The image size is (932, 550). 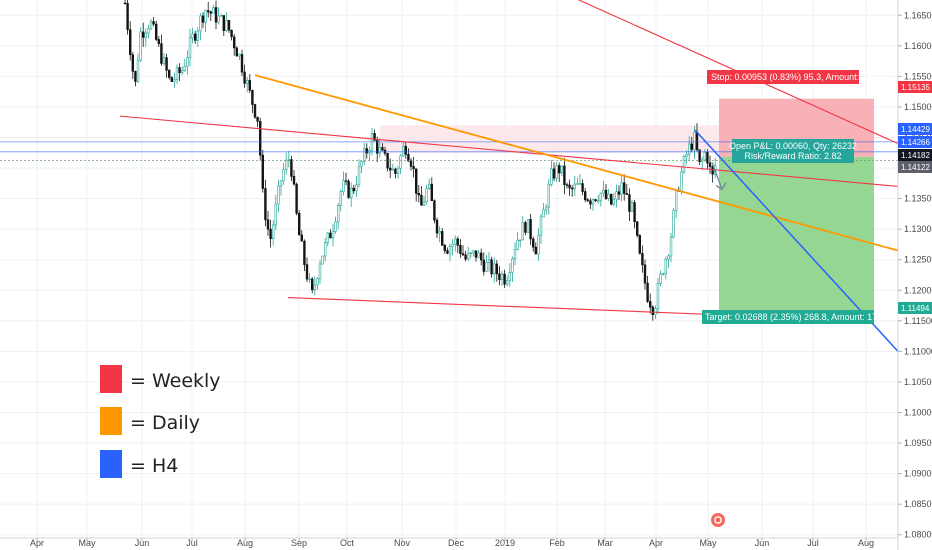 I want to click on alert-icon-circle, so click(x=718, y=520).